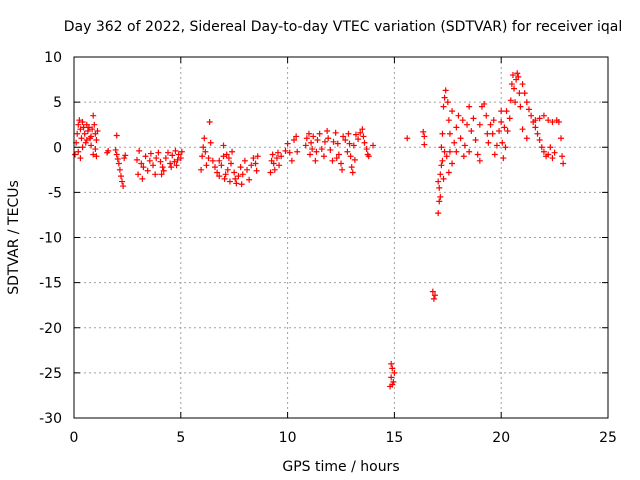 Image resolution: width=640 pixels, height=480 pixels. What do you see at coordinates (608, 438) in the screenshot?
I see `x-tick-label: 25` at bounding box center [608, 438].